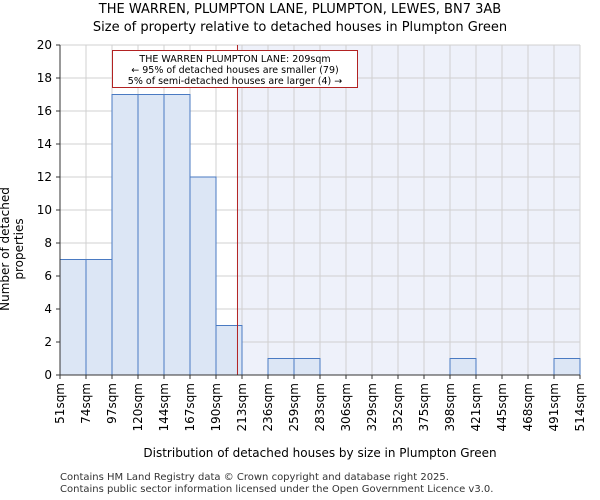 The width and height of the screenshot is (600, 500). I want to click on y-tick-label: 0, so click(48, 375).